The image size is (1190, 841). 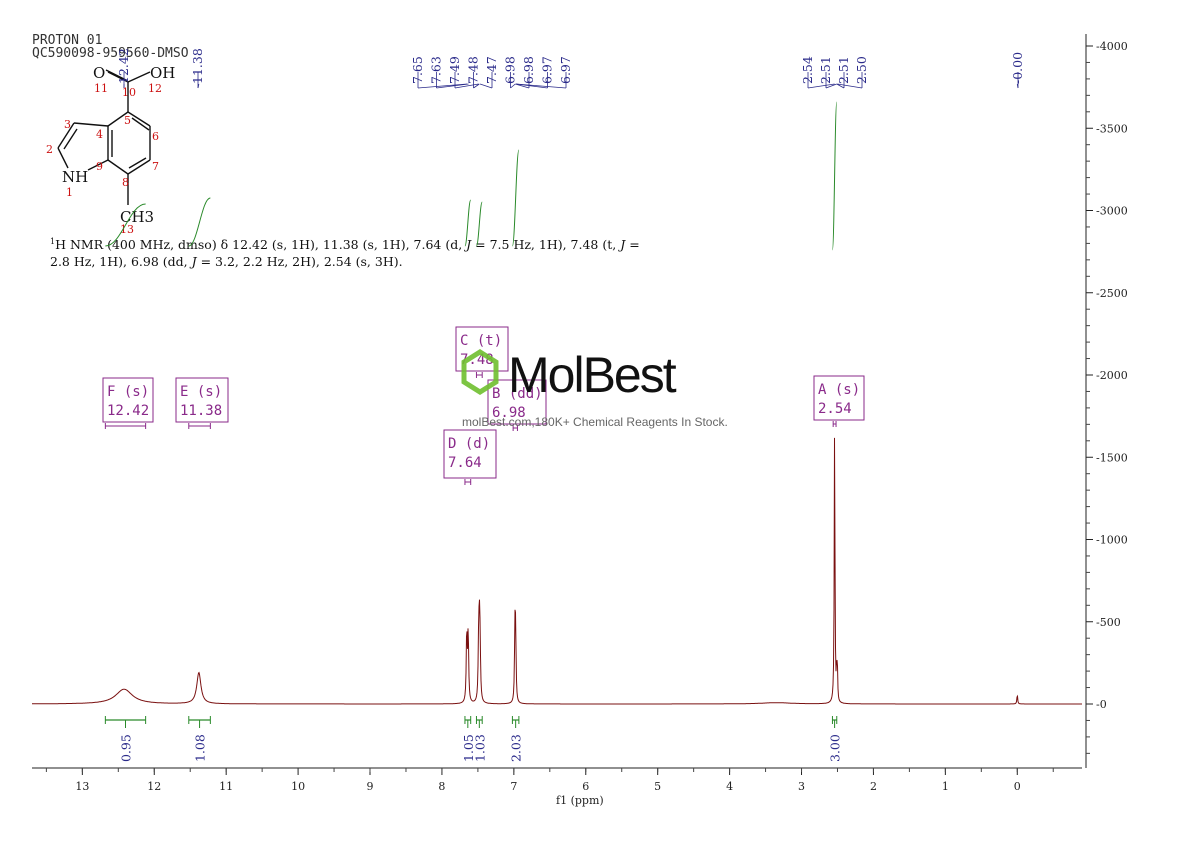 I want to click on x-tick-label: 8, so click(x=441, y=786).